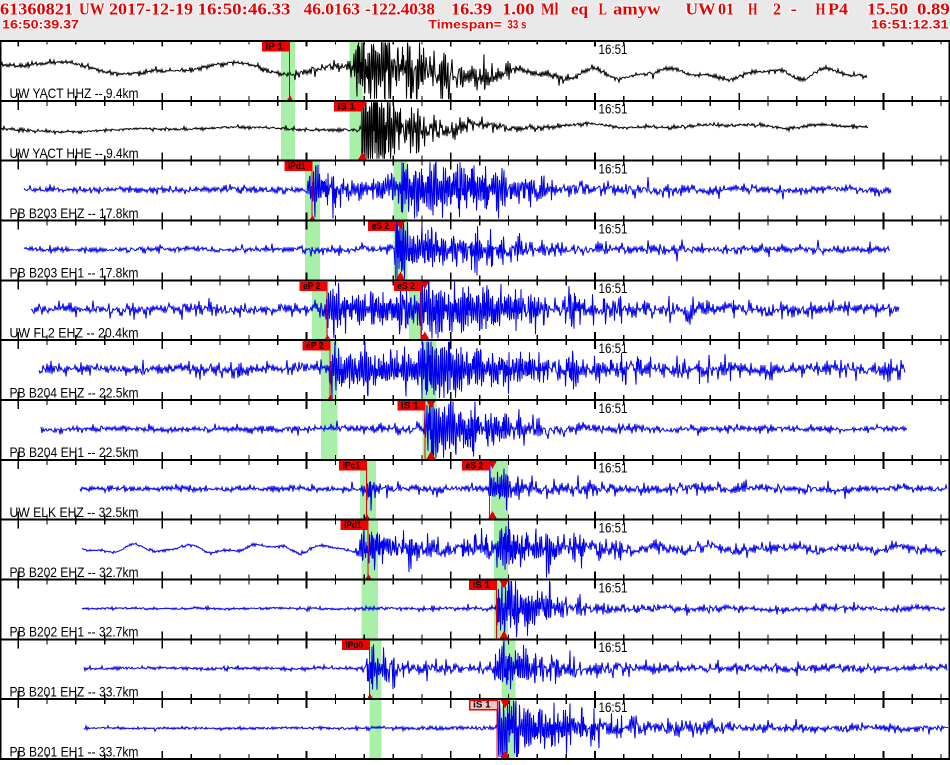 This screenshot has width=950, height=765. I want to click on svg-text: UW YACT HHZ -- 9.4km, so click(74, 93).